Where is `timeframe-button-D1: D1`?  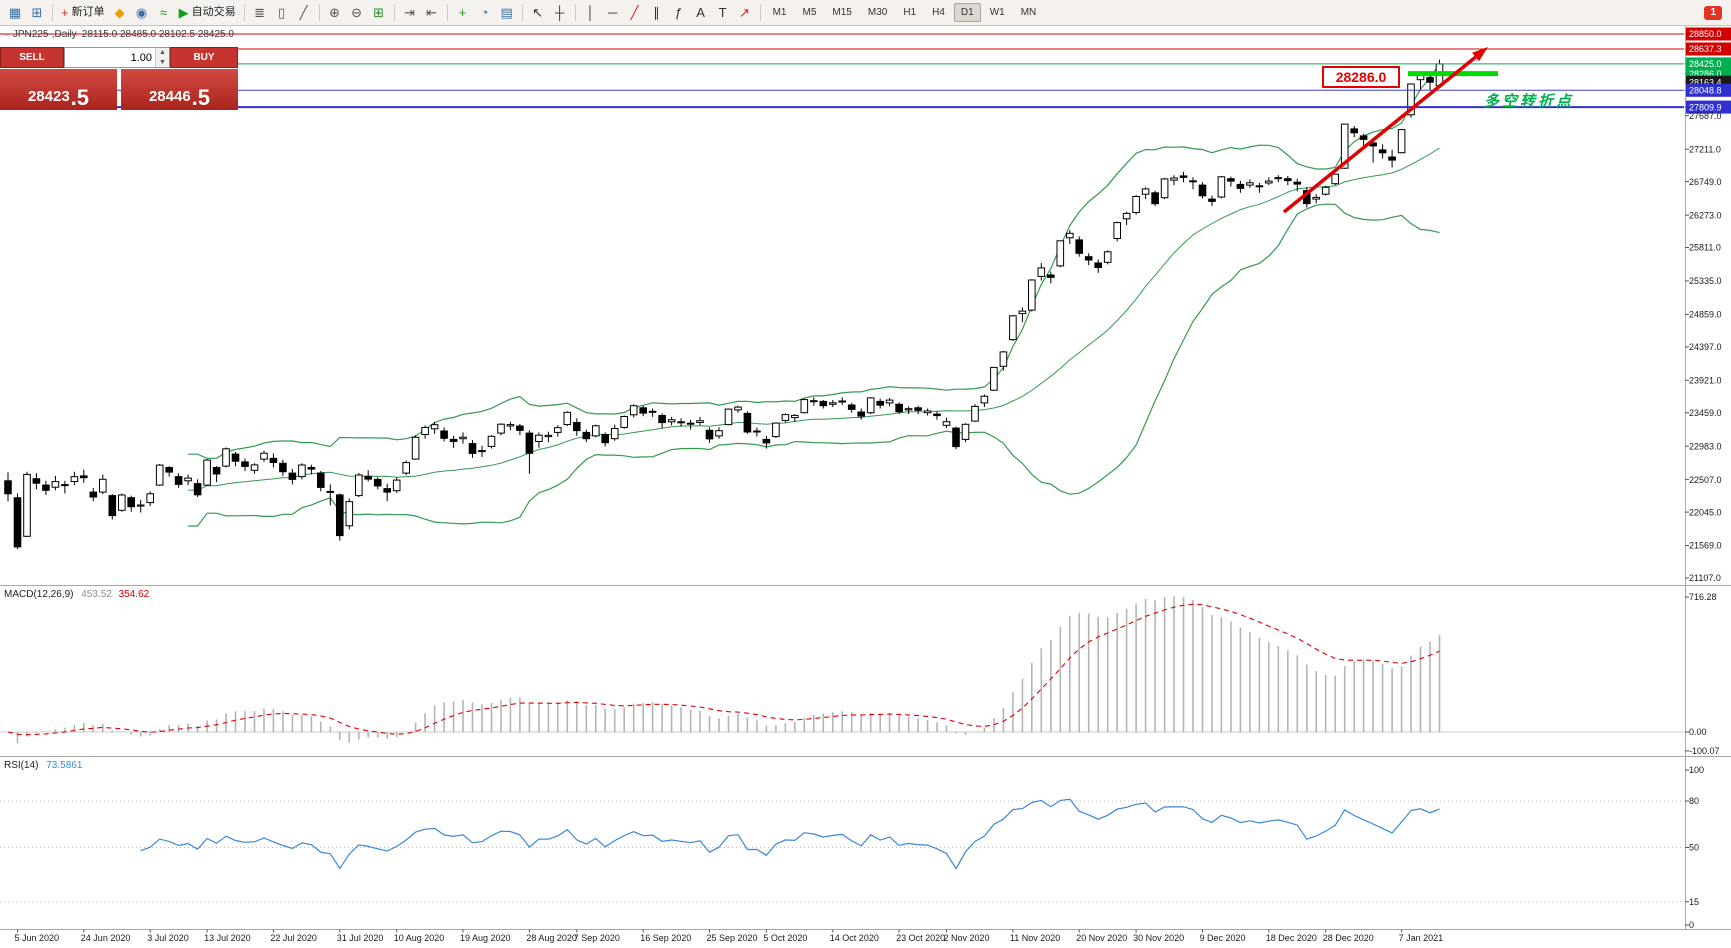 timeframe-button-D1: D1 is located at coordinates (967, 12).